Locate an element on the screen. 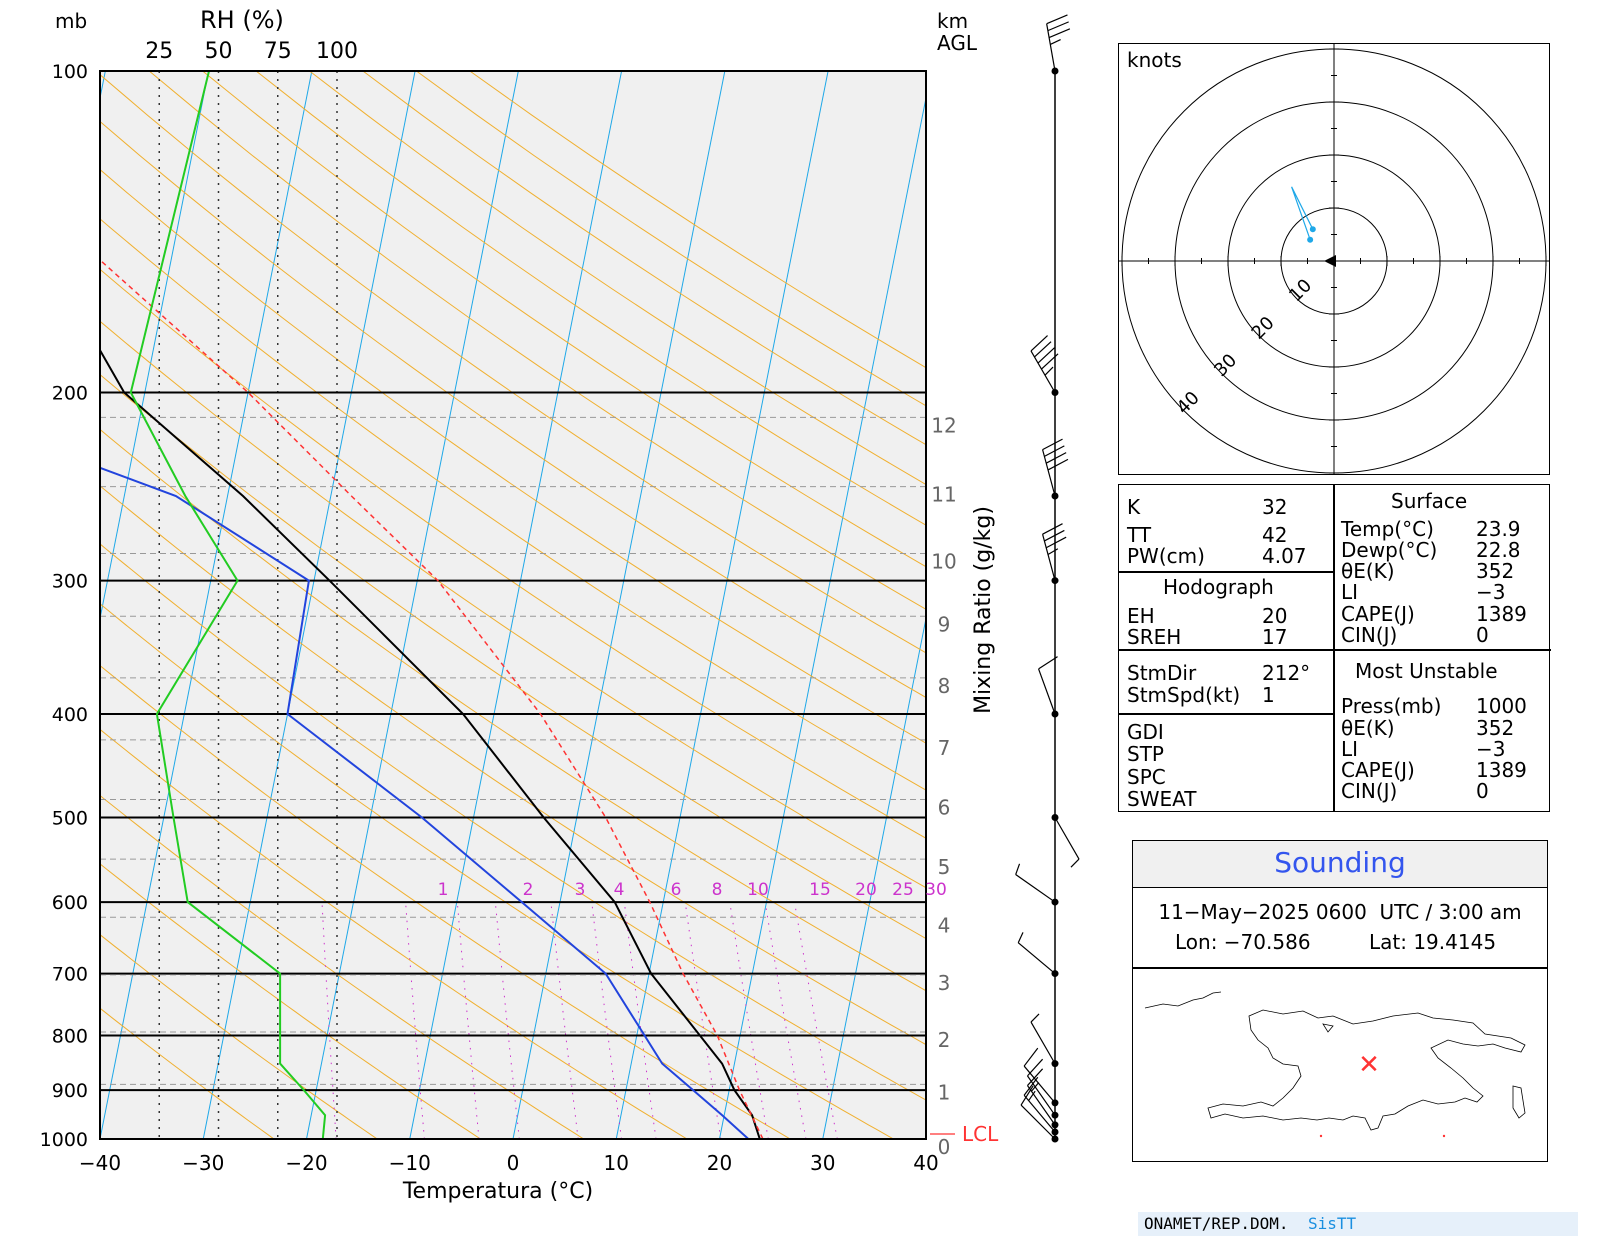  surface-label: Dewp(°C) is located at coordinates (1389, 550).